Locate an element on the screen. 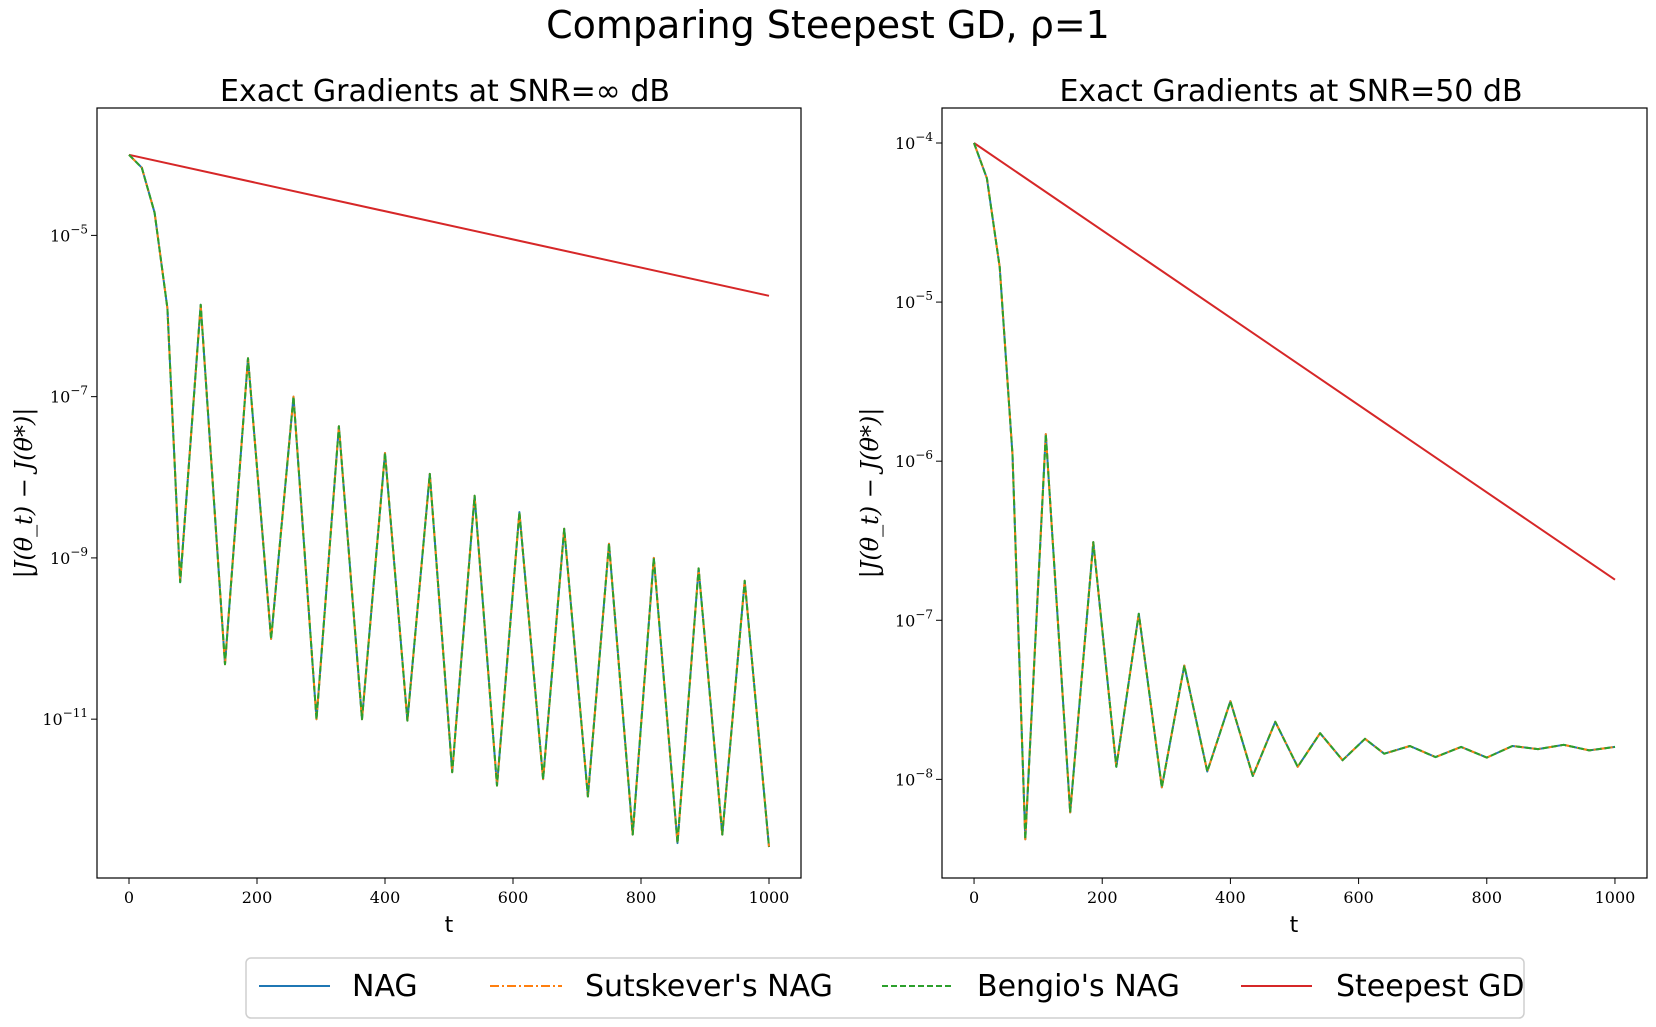 Image resolution: width=1656 pixels, height=1027 pixels. panel-left-title: Exact Gradients at SNR=∞ dB is located at coordinates (445, 91).